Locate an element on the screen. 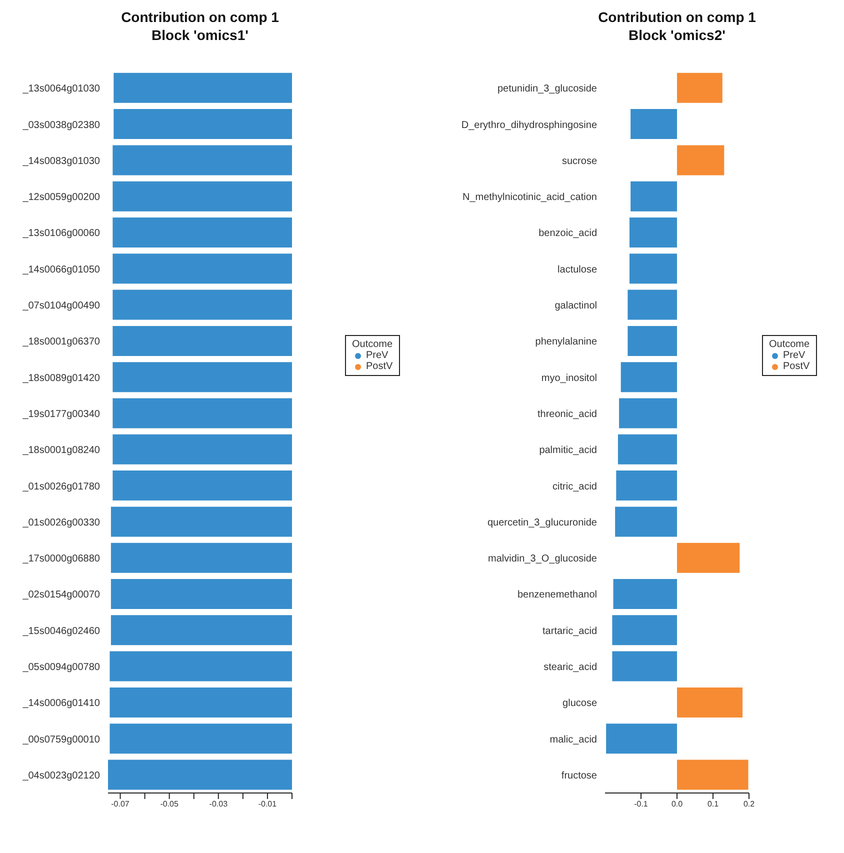  y-tick-label: _14s0006g01410 is located at coordinates (61, 704).